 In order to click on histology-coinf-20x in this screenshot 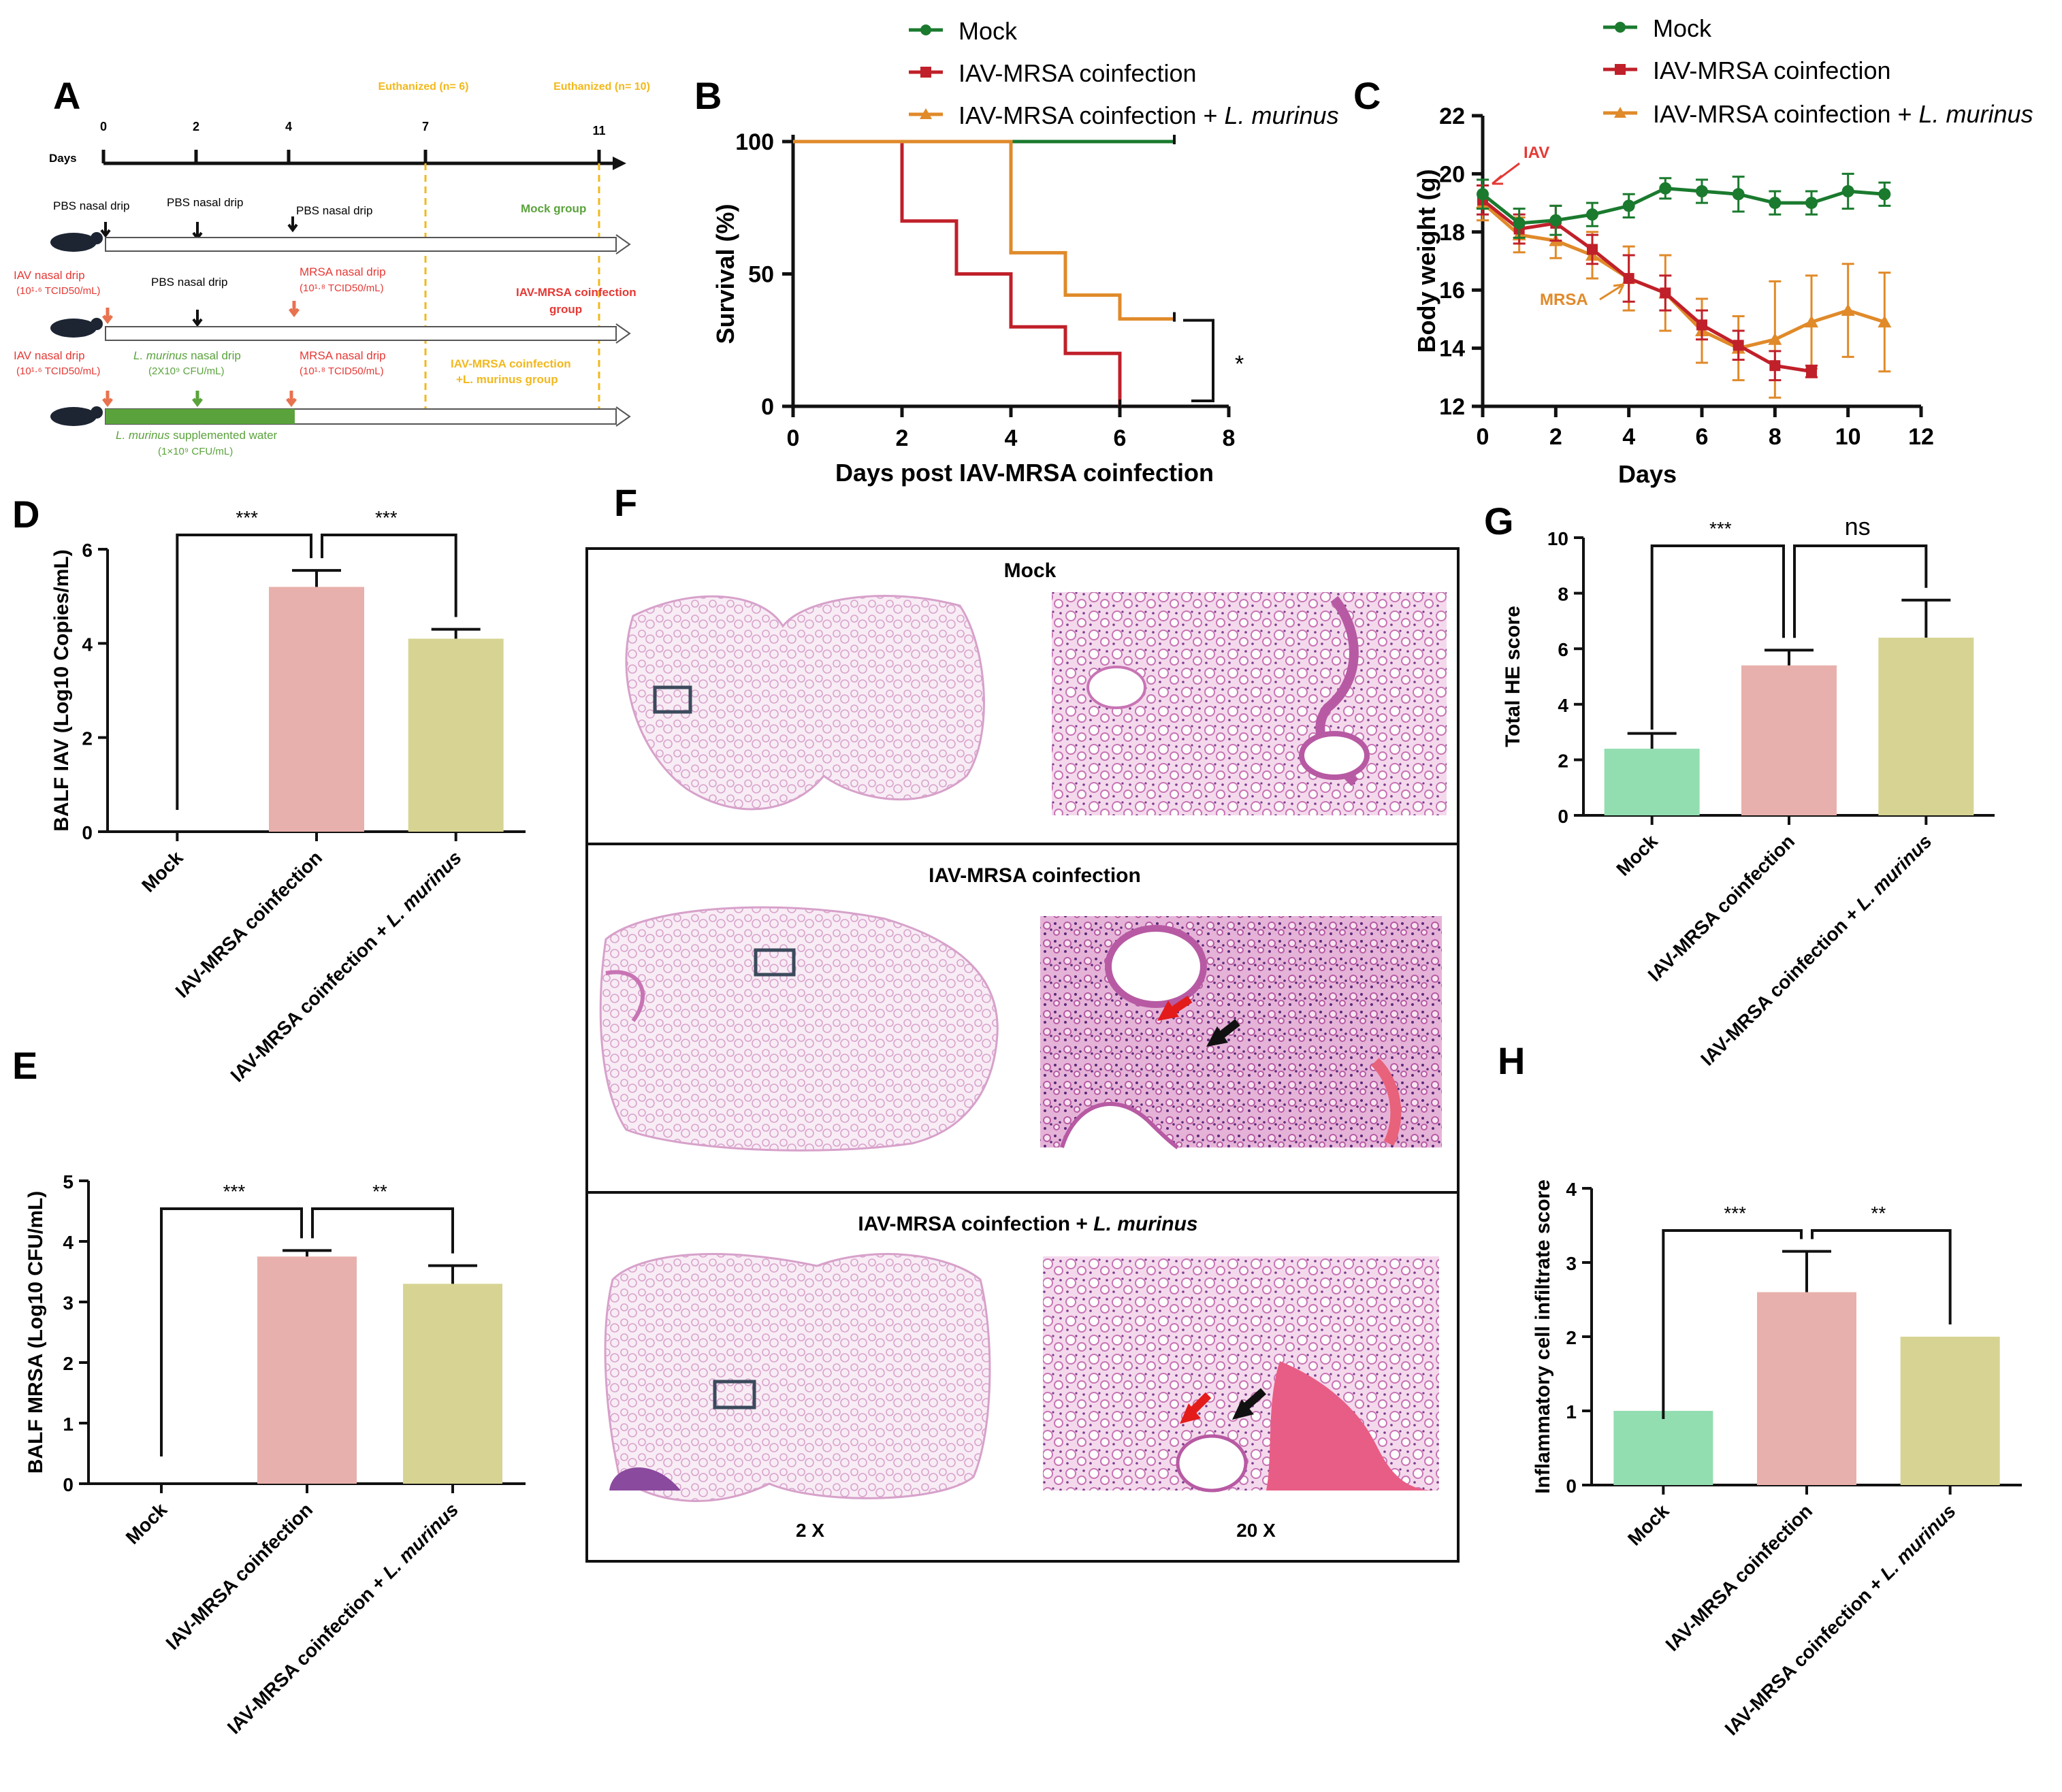, I will do `click(1241, 1033)`.